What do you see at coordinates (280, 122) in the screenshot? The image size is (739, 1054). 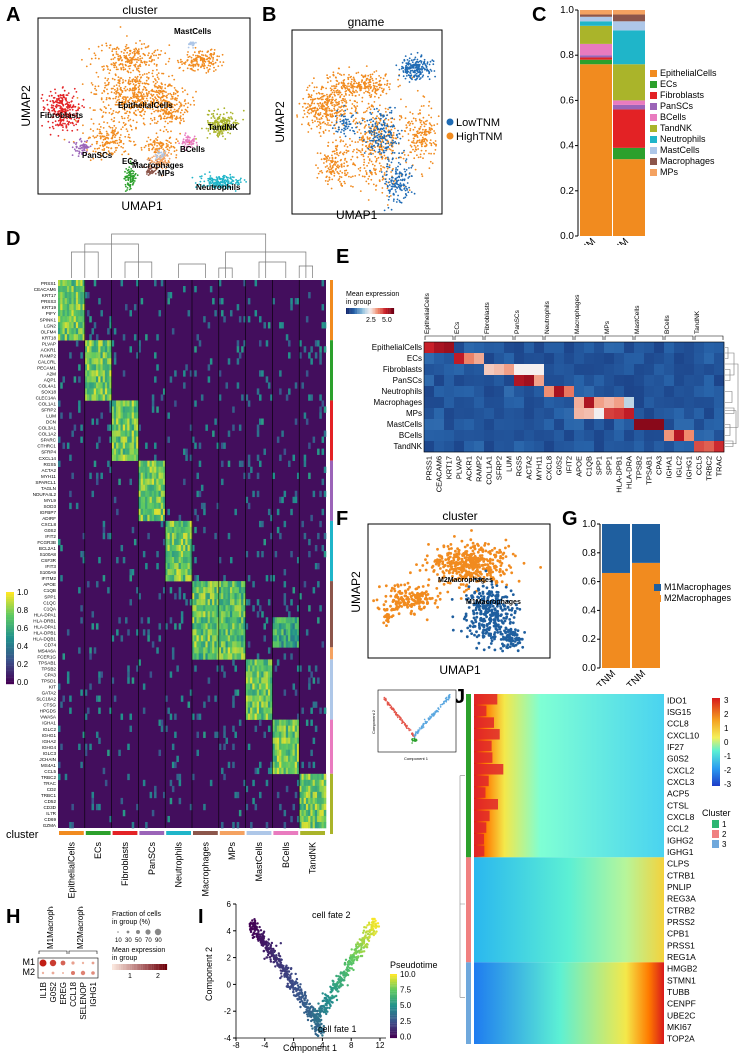 I see `panel-b-ylabel: UMAP2` at bounding box center [280, 122].